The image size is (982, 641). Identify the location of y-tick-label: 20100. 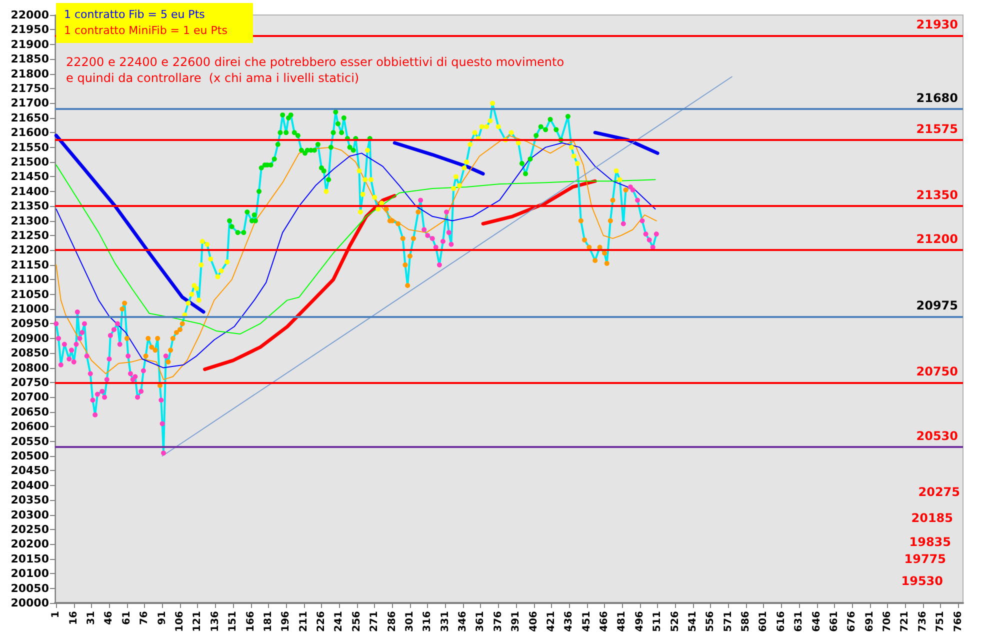
(30, 573).